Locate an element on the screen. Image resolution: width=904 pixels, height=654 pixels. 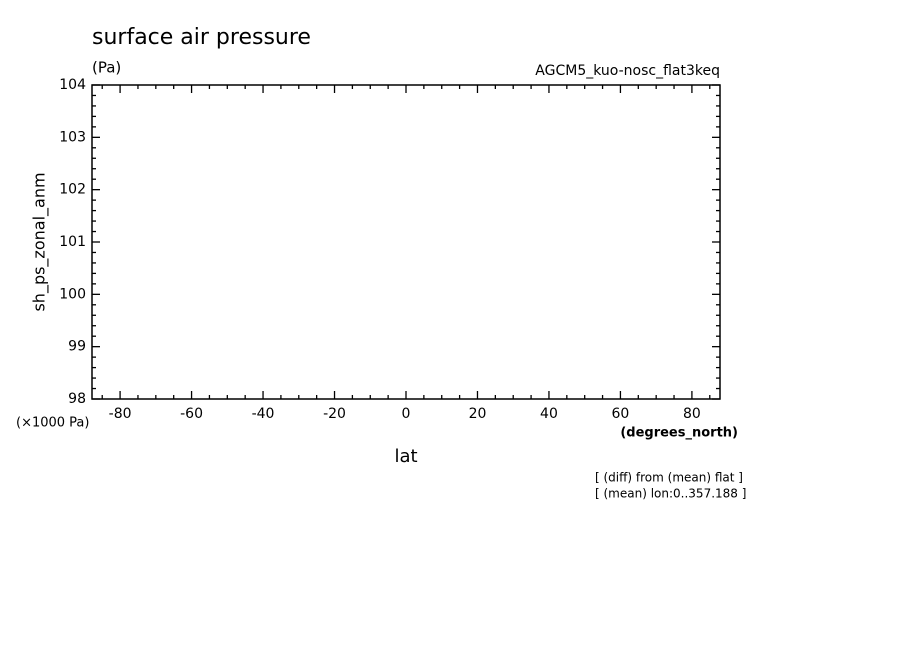
x-tick-label: 80 is located at coordinates (692, 414).